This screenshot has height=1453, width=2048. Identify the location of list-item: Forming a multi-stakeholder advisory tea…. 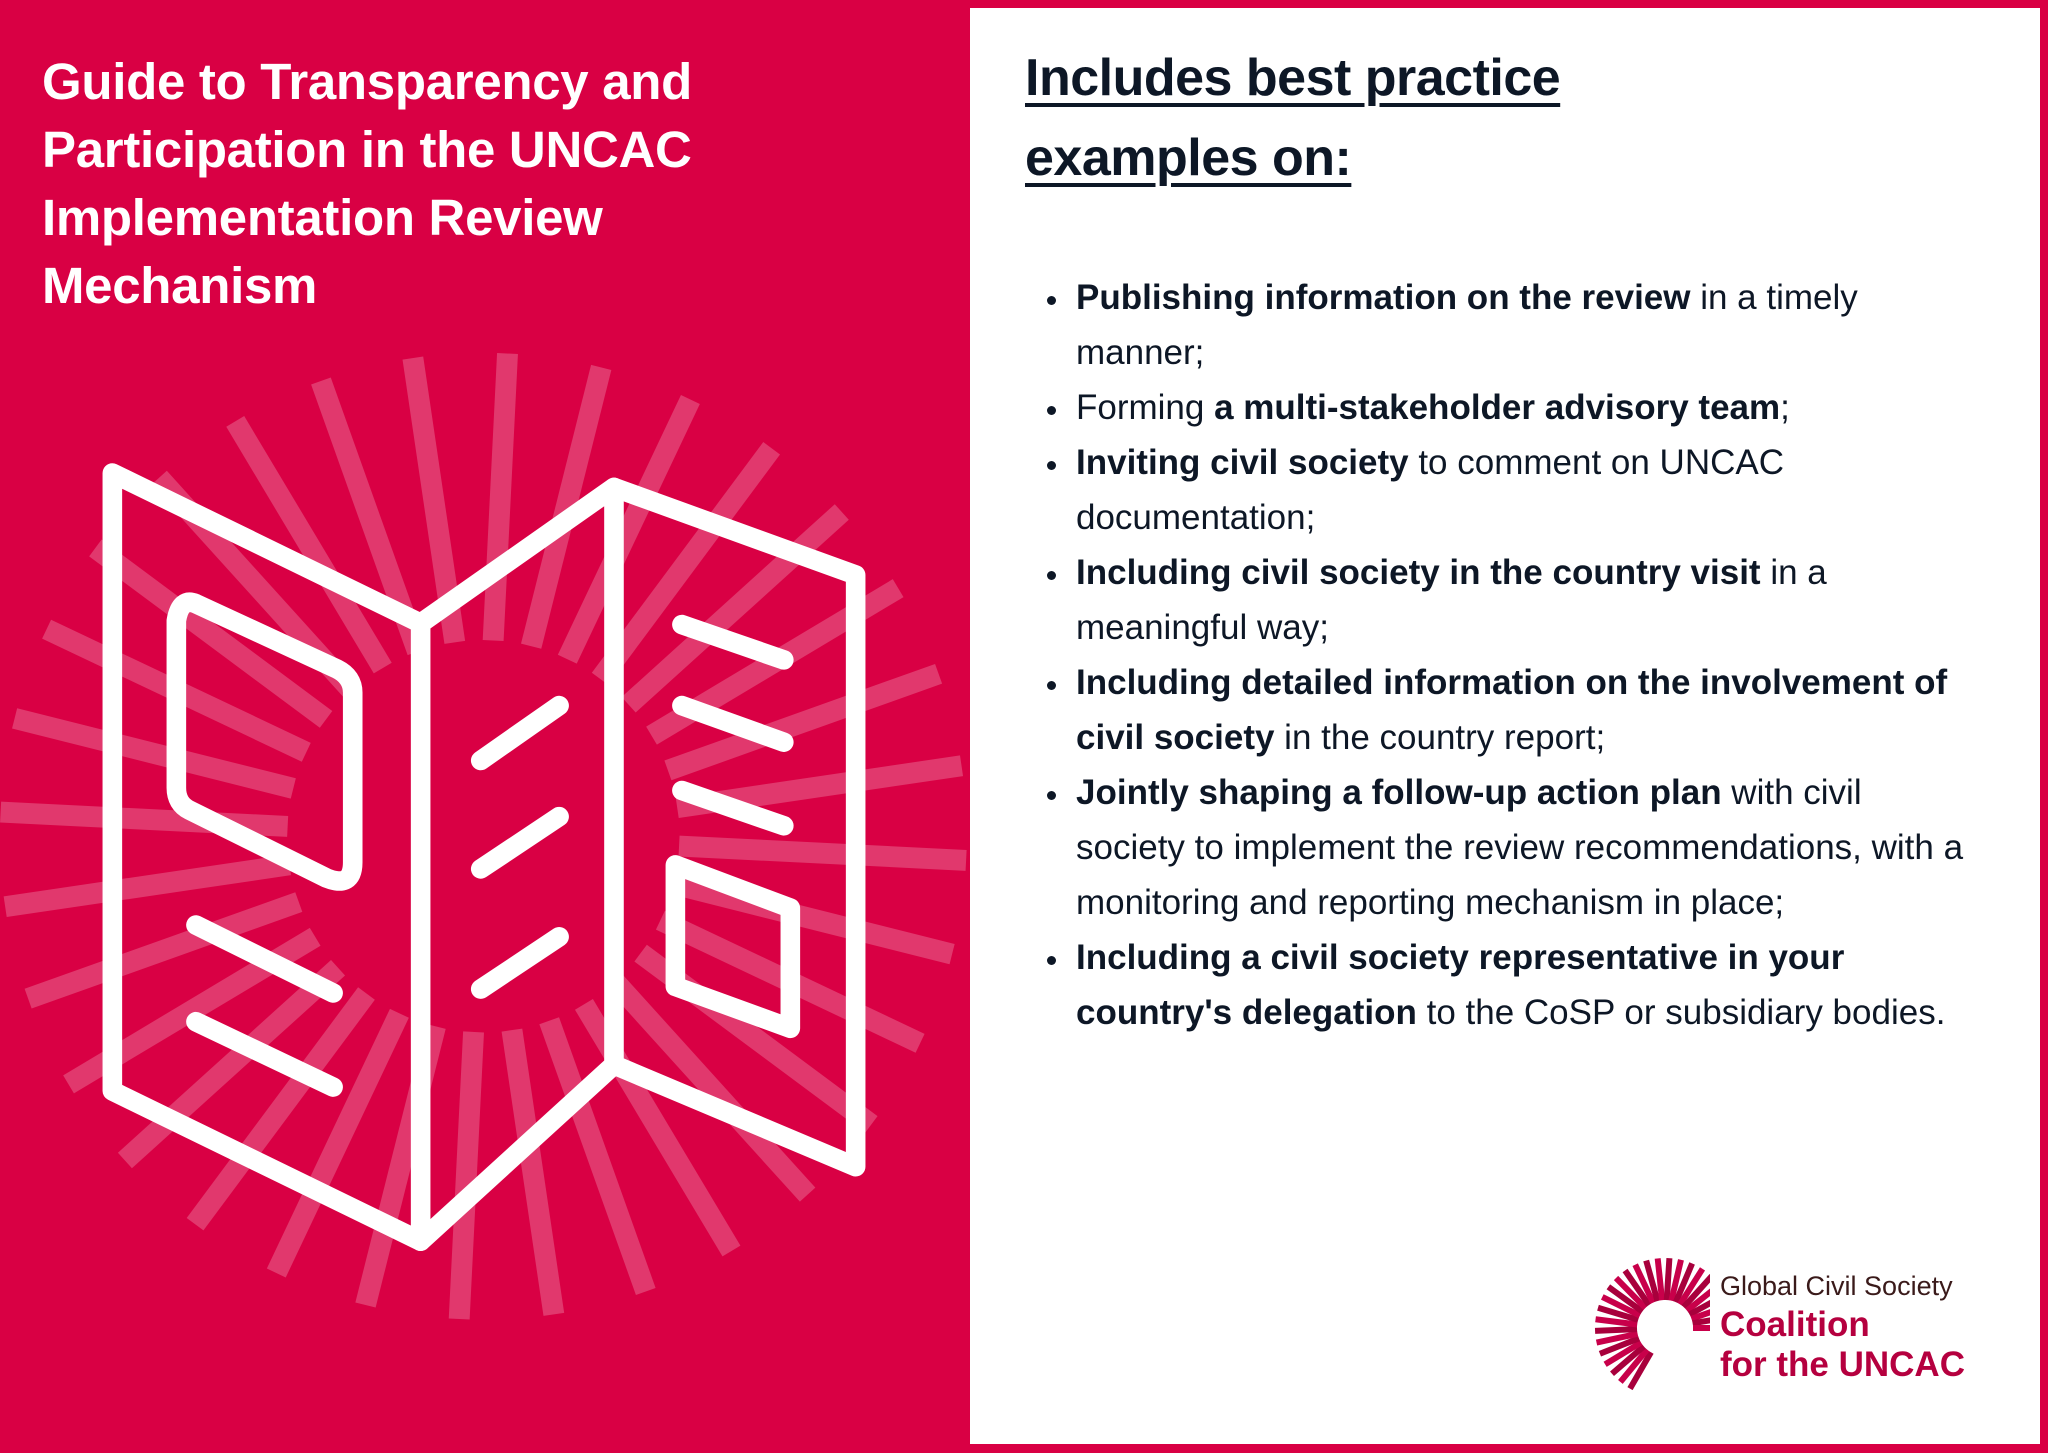
(1521, 407).